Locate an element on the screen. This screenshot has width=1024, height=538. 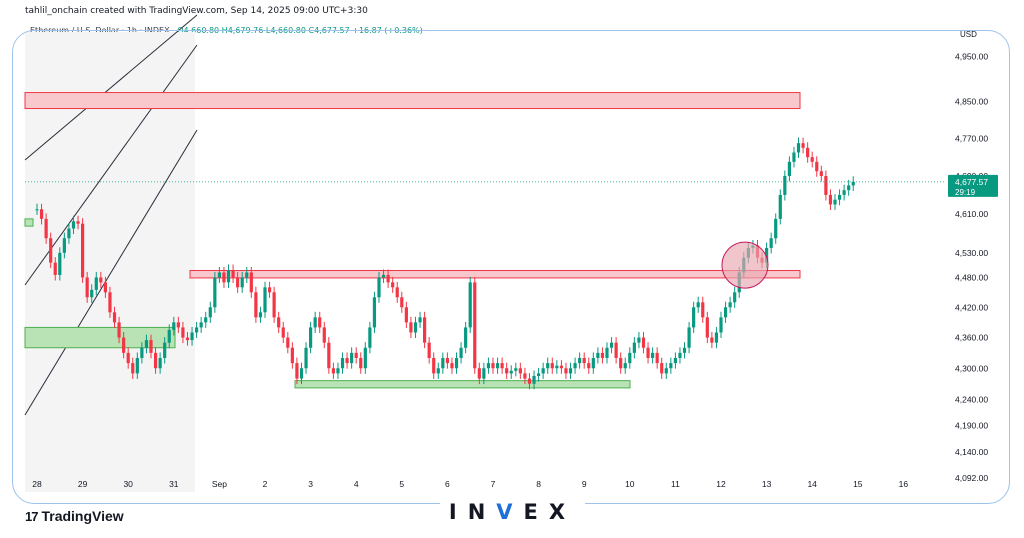
resistance-zone is located at coordinates (412, 101).